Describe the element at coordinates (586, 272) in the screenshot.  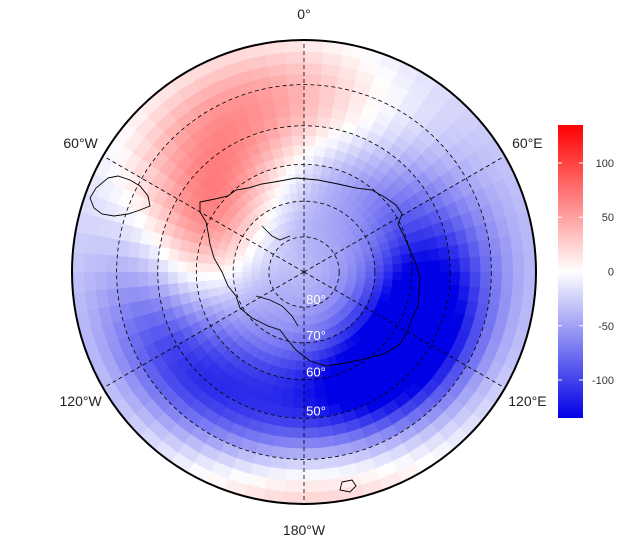
I see `colorbar-ticks: 100 50 0 -50 -100` at that location.